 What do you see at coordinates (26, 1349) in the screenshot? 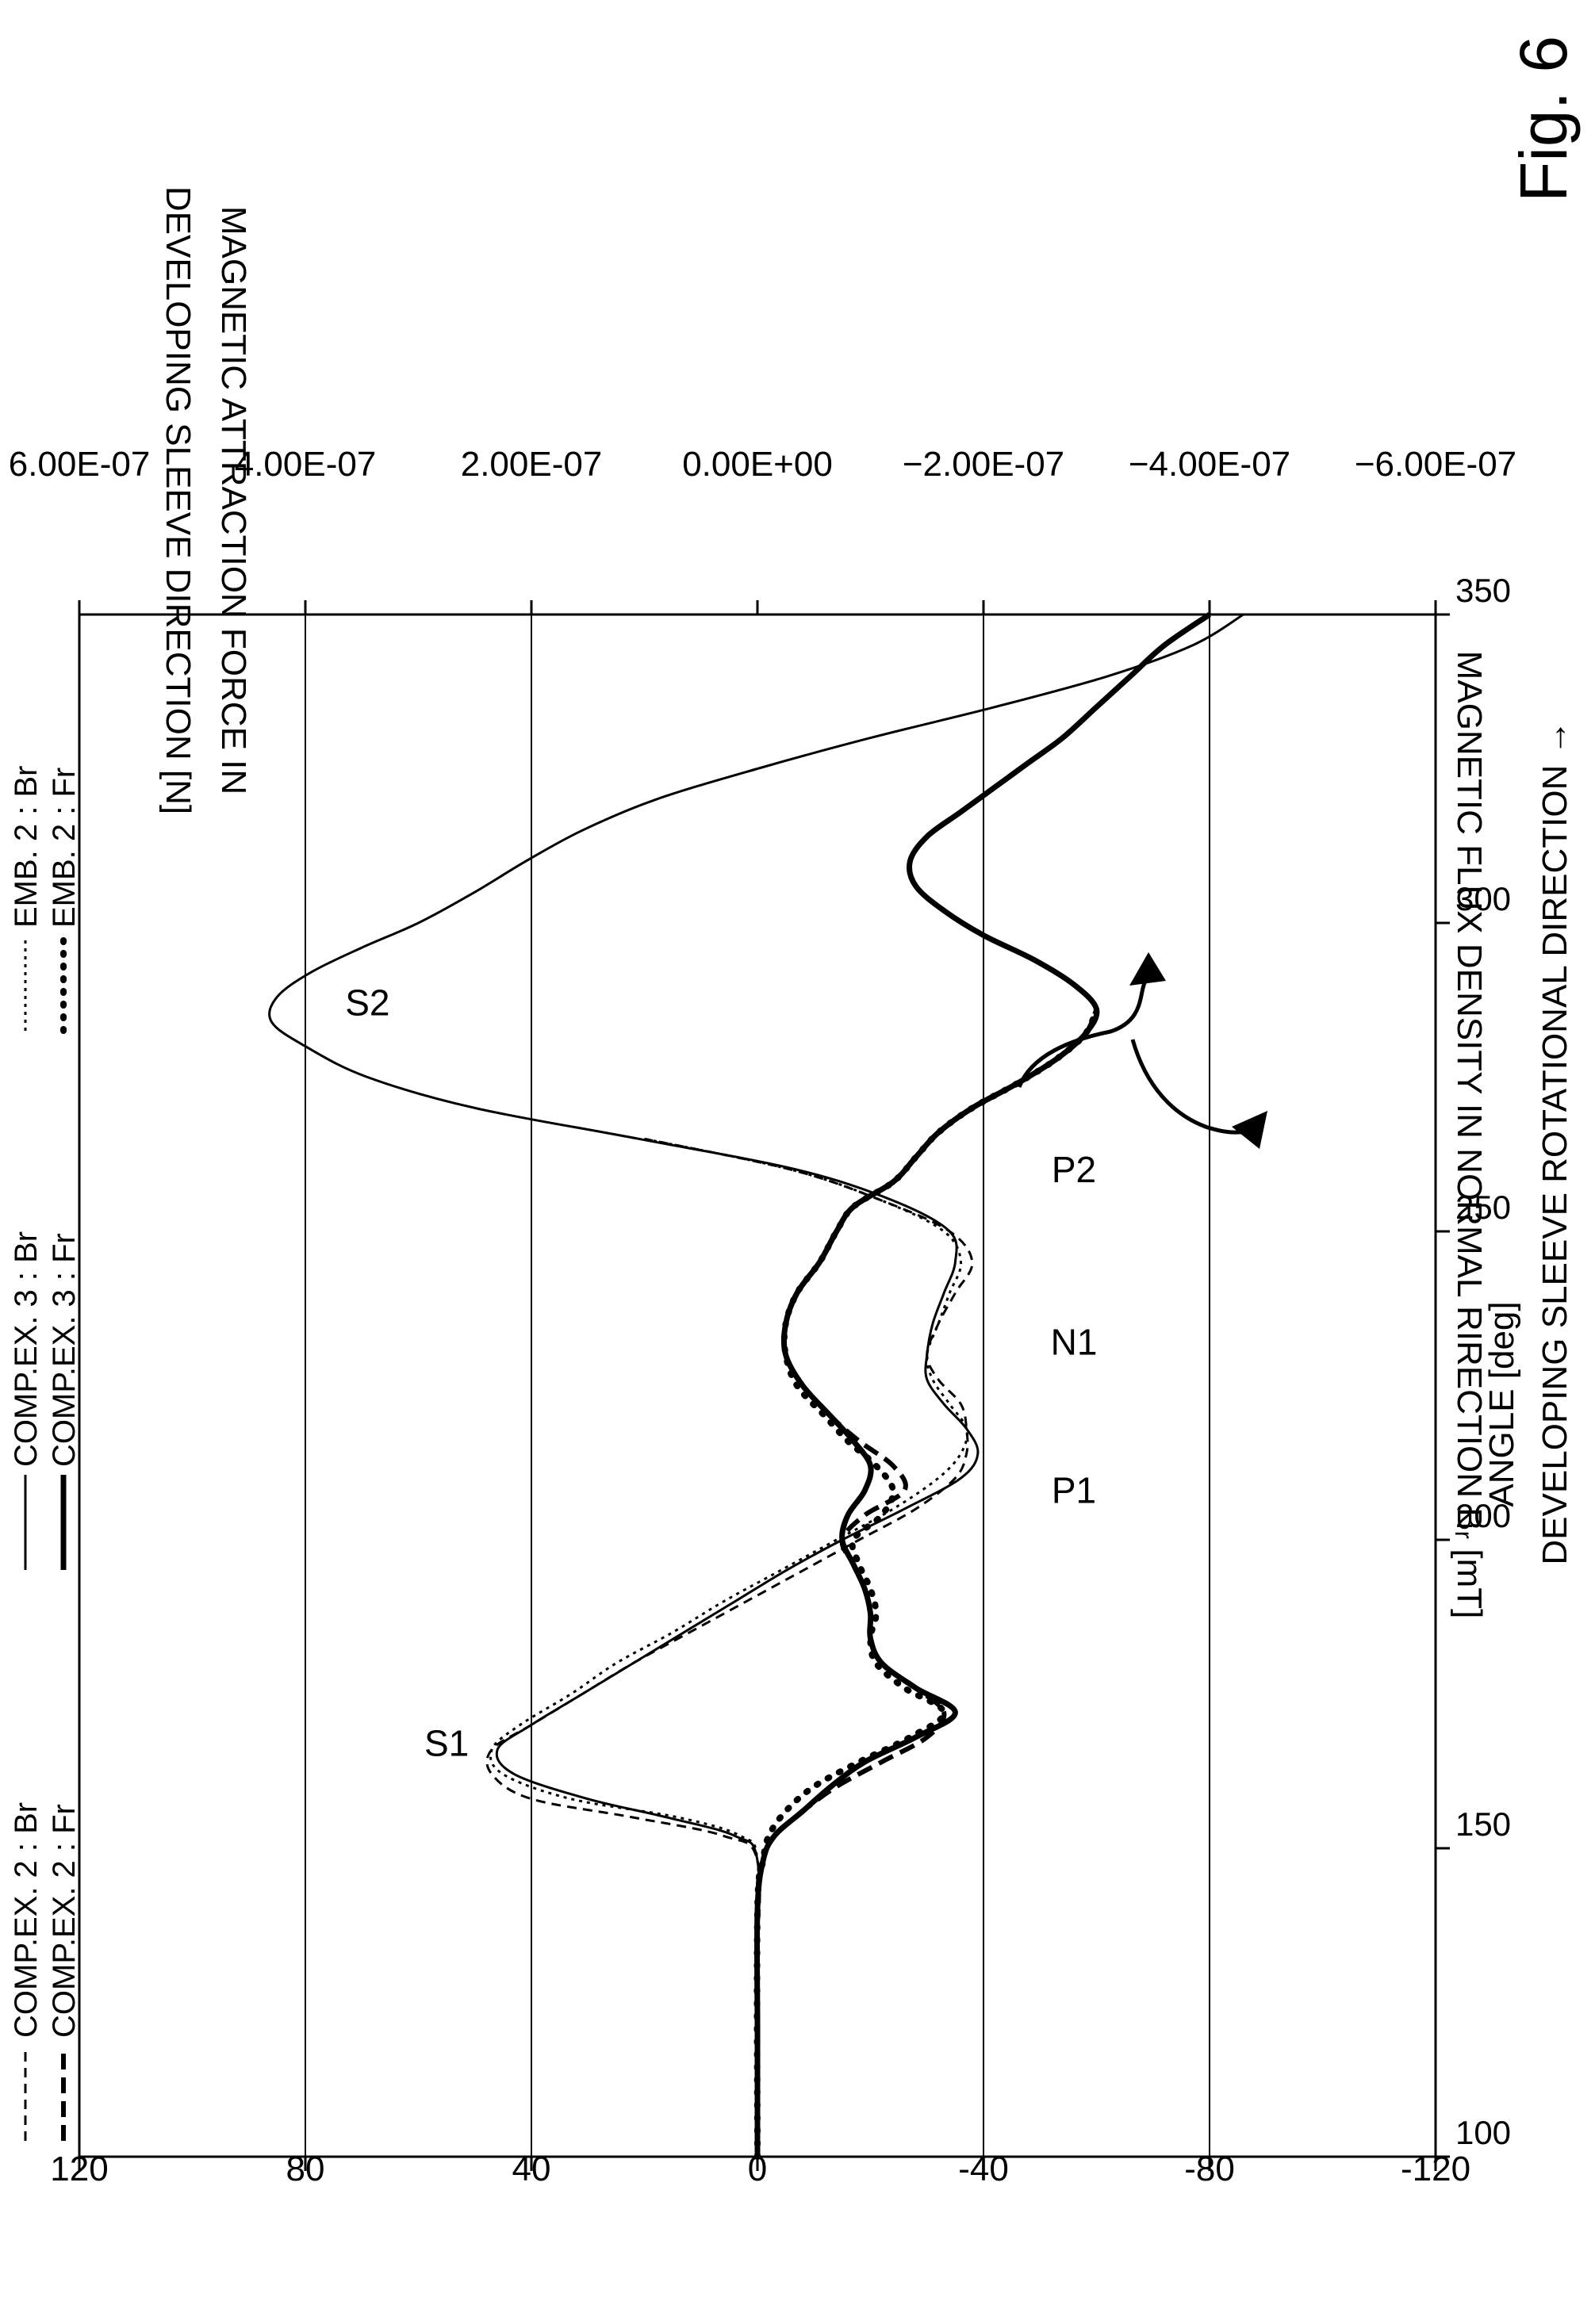
I see `legend-label-2: COMP.EX. 3 : Br` at bounding box center [26, 1349].